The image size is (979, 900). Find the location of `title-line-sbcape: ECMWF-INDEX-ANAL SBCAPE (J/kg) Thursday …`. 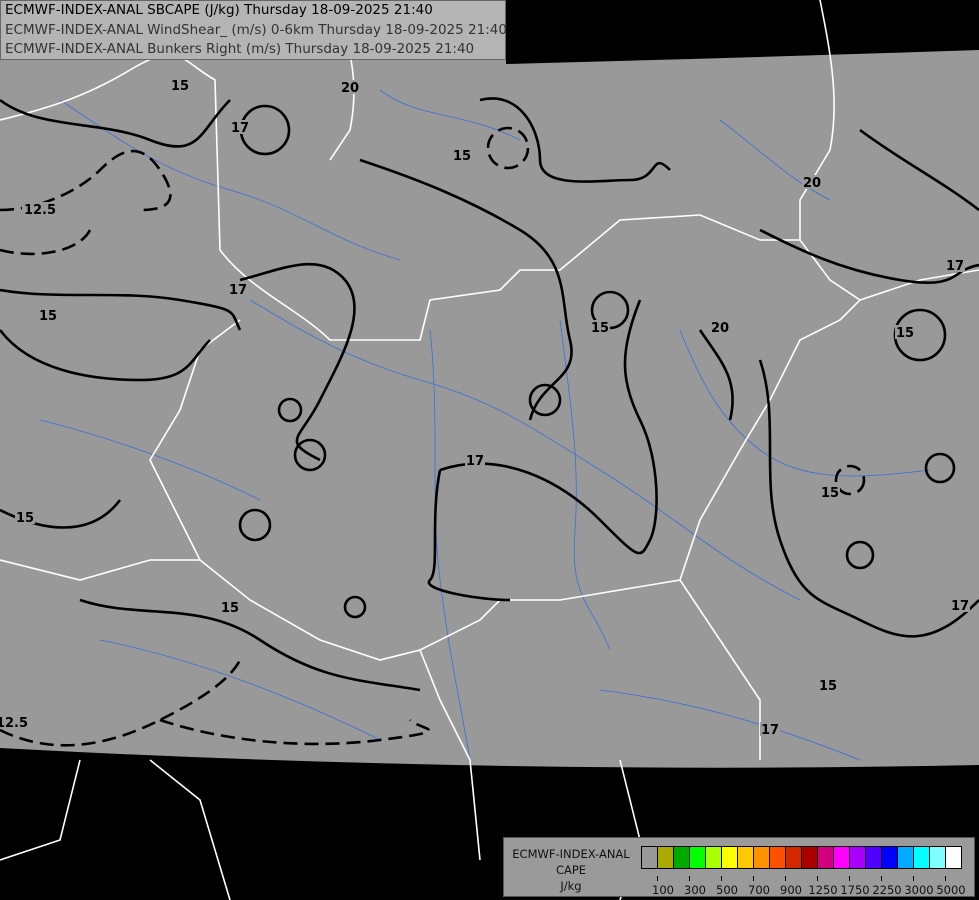

title-line-sbcape: ECMWF-INDEX-ANAL SBCAPE (J/kg) Thursday … is located at coordinates (219, 10).